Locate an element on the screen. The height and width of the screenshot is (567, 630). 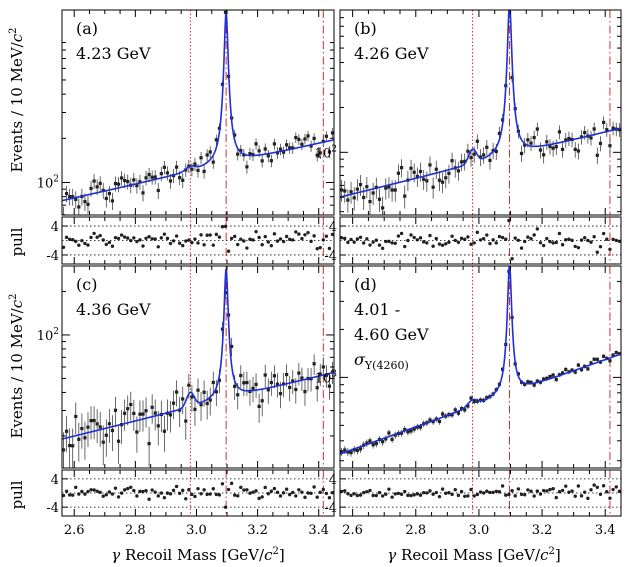
data-points-b is located at coordinates (480, 144).